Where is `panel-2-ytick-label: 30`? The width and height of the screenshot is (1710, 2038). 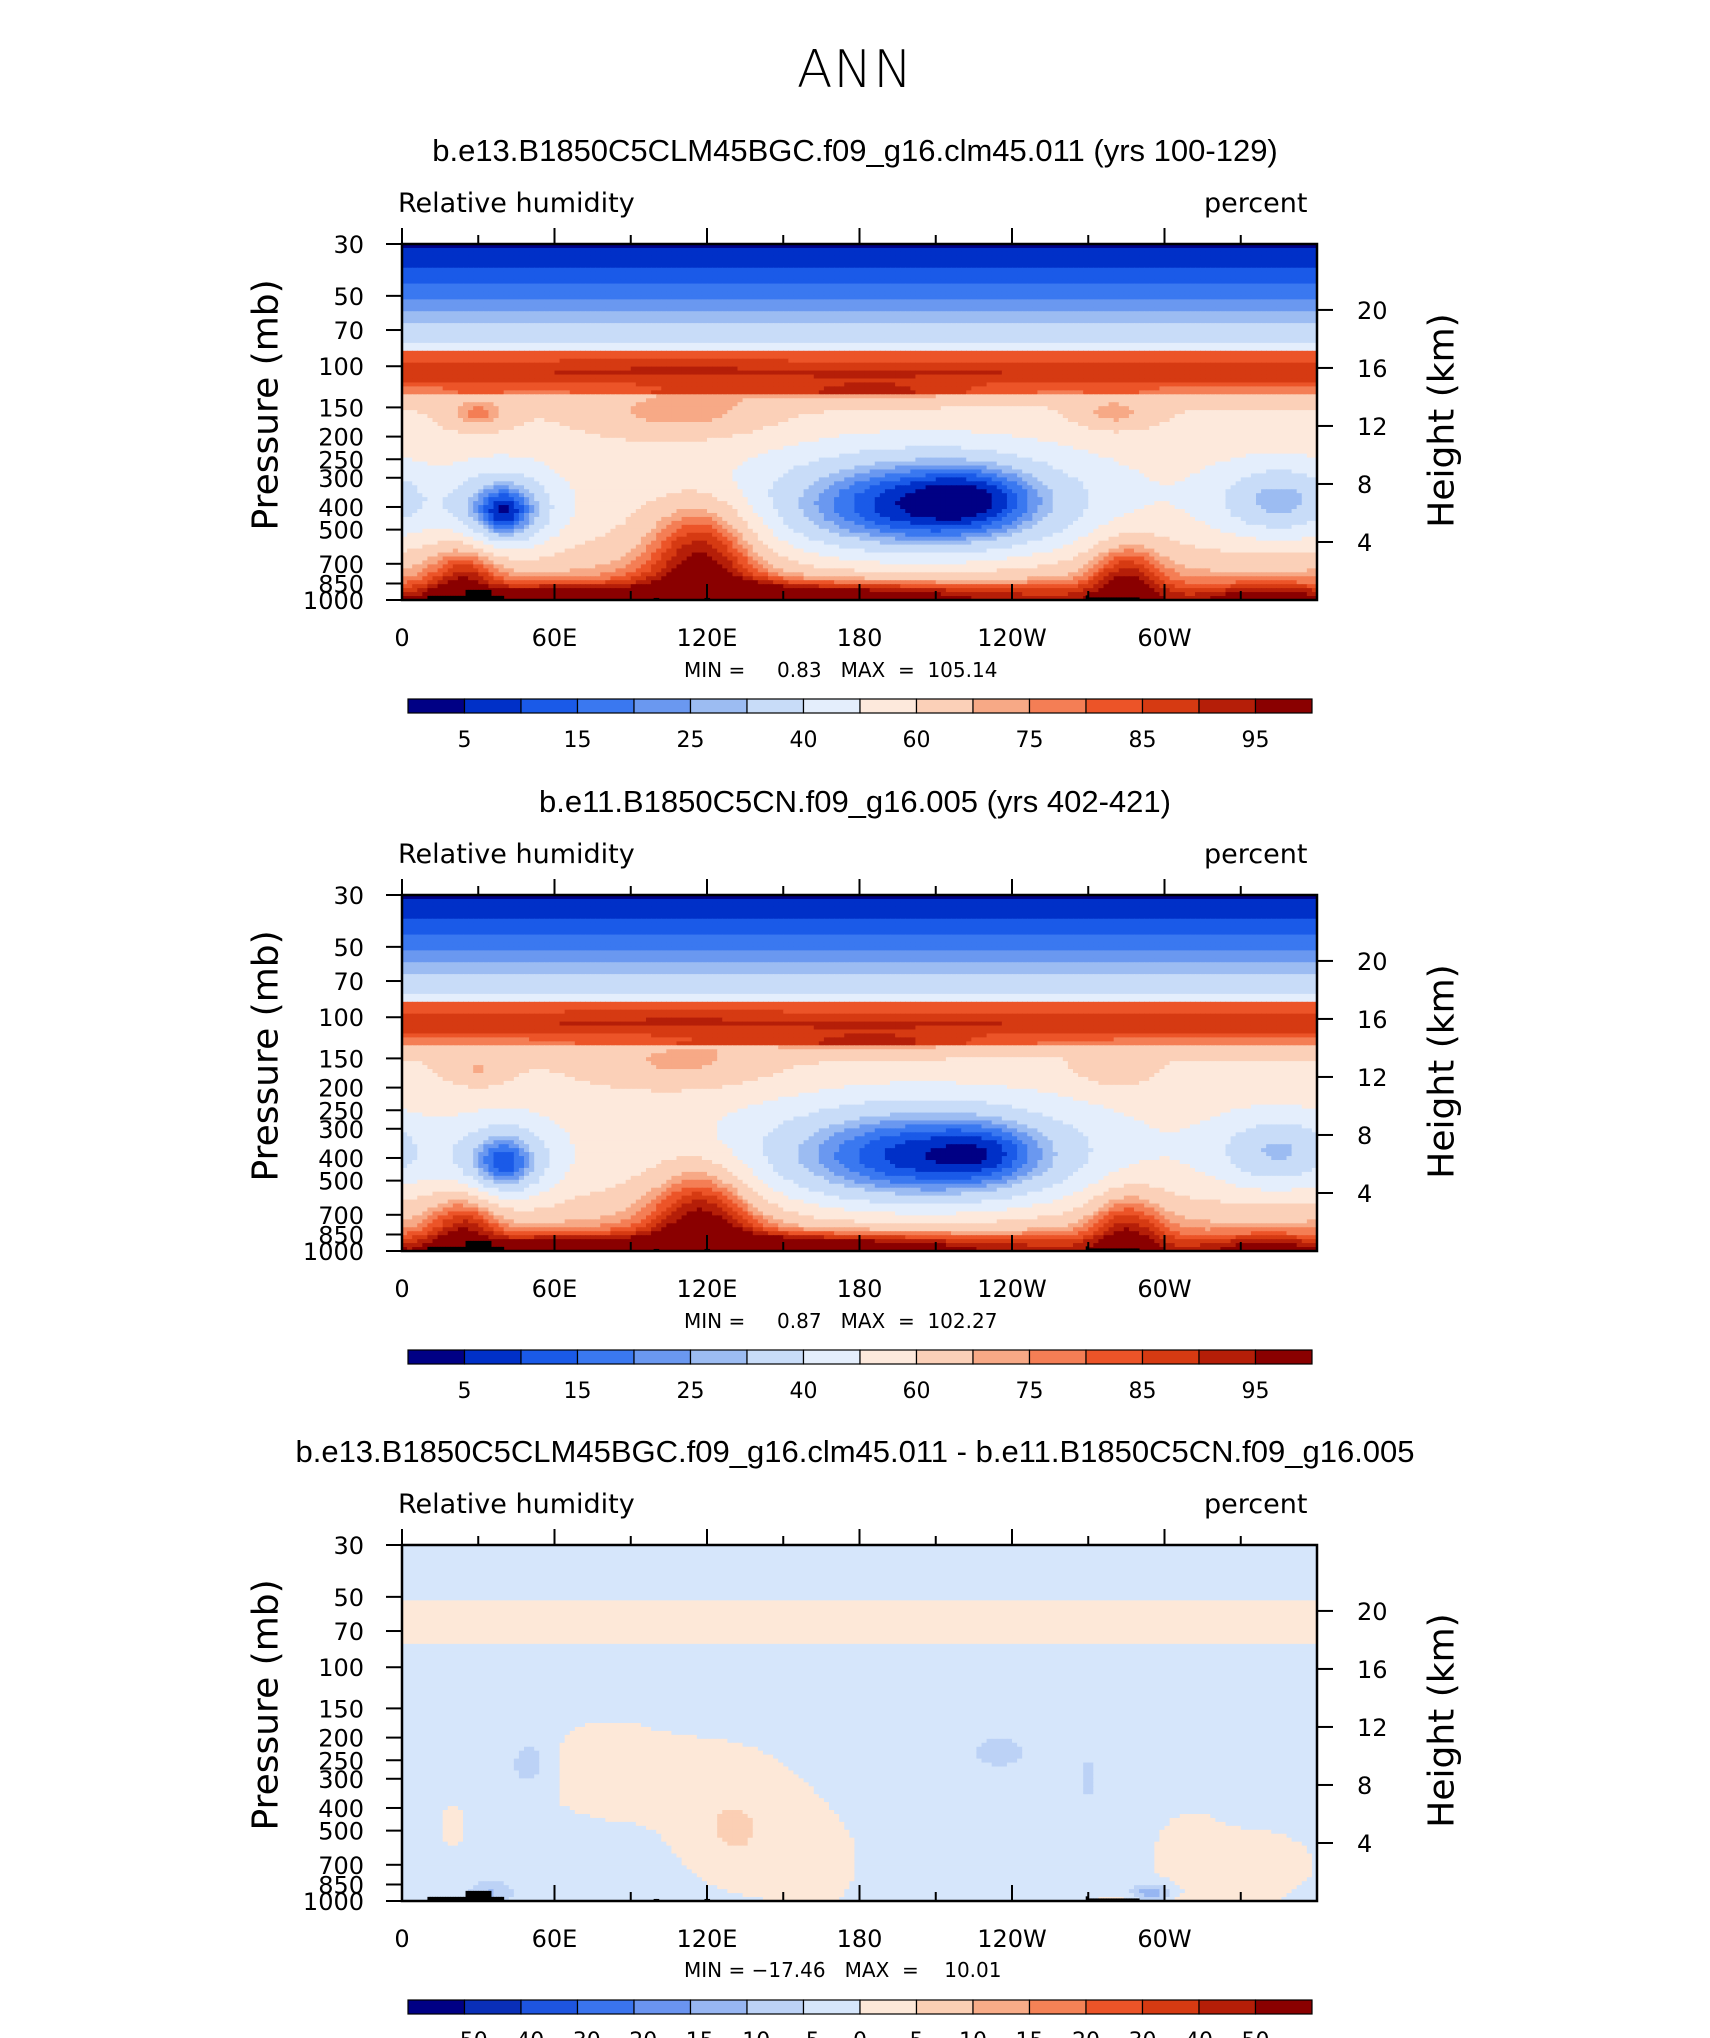
panel-2-ytick-label: 30 is located at coordinates (348, 896).